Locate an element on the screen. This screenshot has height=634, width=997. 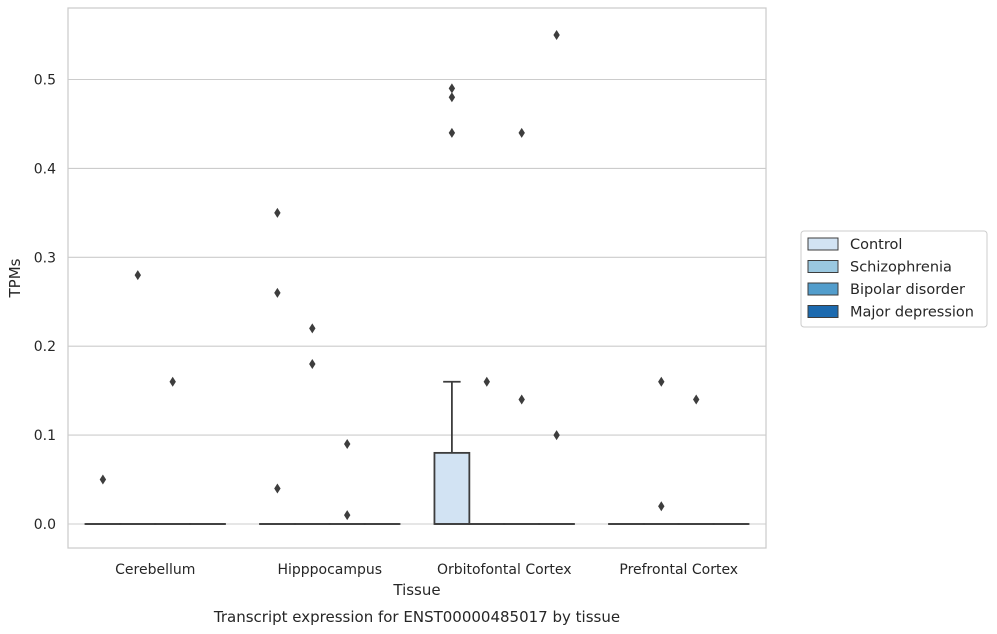
x-tick-label: Orbitofontal Cortex is located at coordinates (504, 570).